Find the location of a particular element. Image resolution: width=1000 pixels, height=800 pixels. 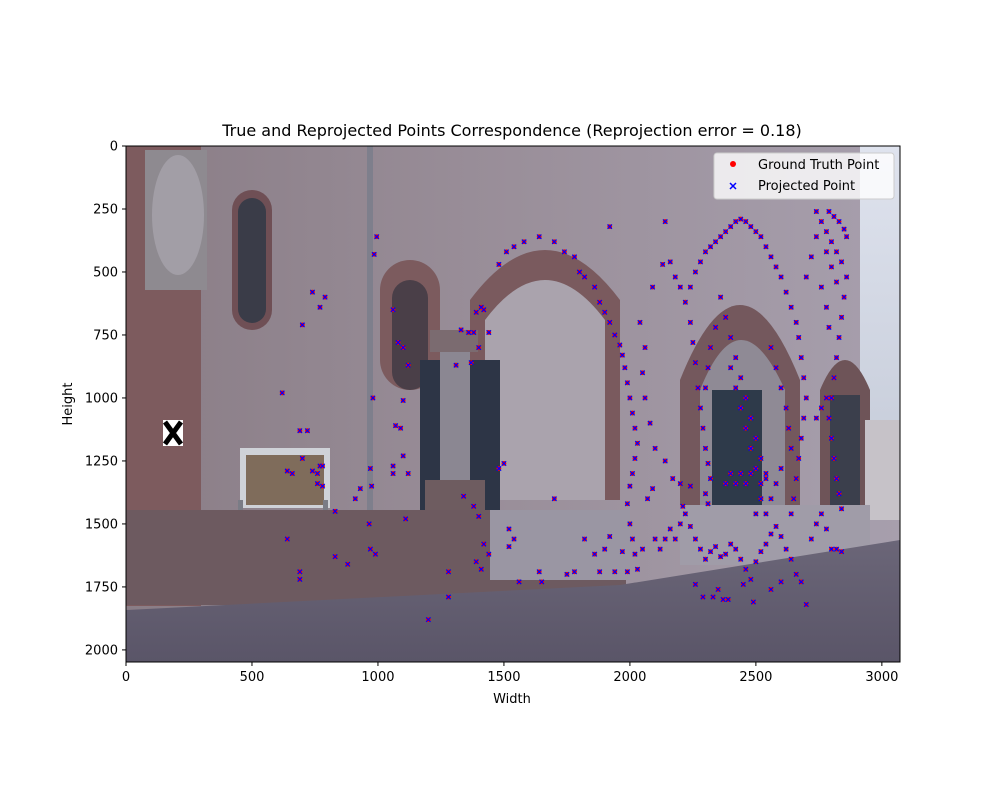

legend-marker-ground-truth is located at coordinates (733, 164).